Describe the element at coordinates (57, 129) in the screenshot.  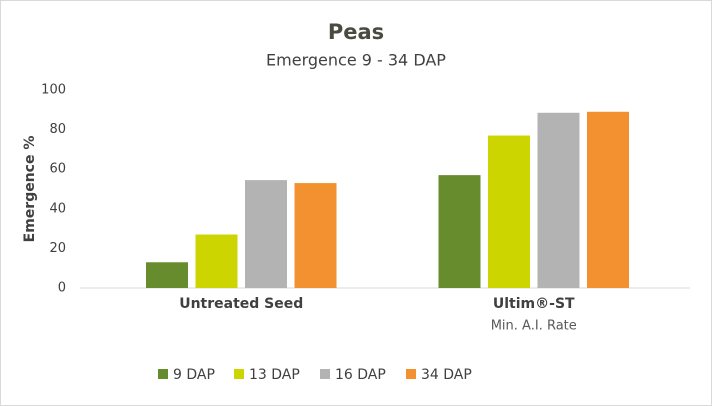
I see `y-tick-label: 80` at that location.